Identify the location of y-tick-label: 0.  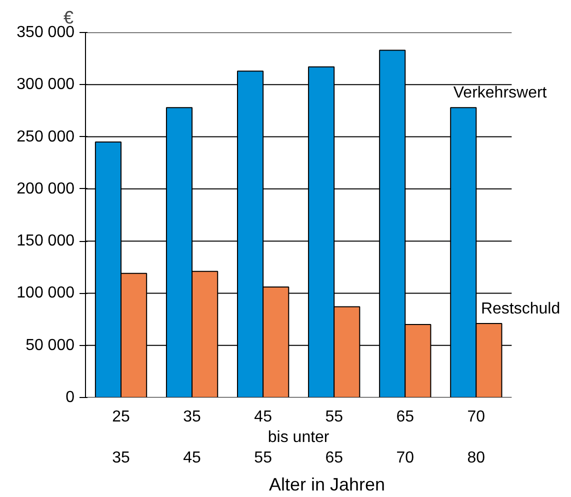
(70, 397).